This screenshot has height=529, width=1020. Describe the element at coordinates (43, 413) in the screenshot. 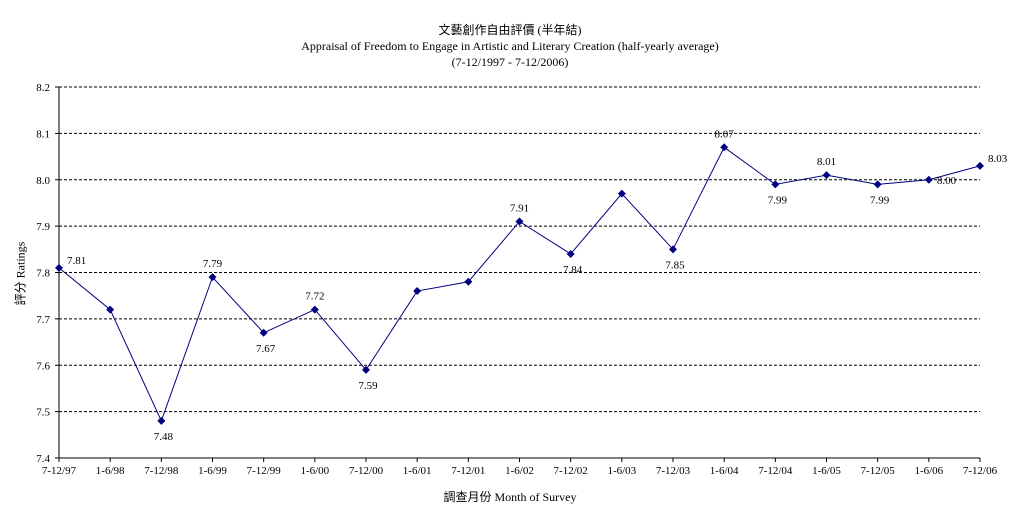

I see `y-tick-label: 7.5` at that location.